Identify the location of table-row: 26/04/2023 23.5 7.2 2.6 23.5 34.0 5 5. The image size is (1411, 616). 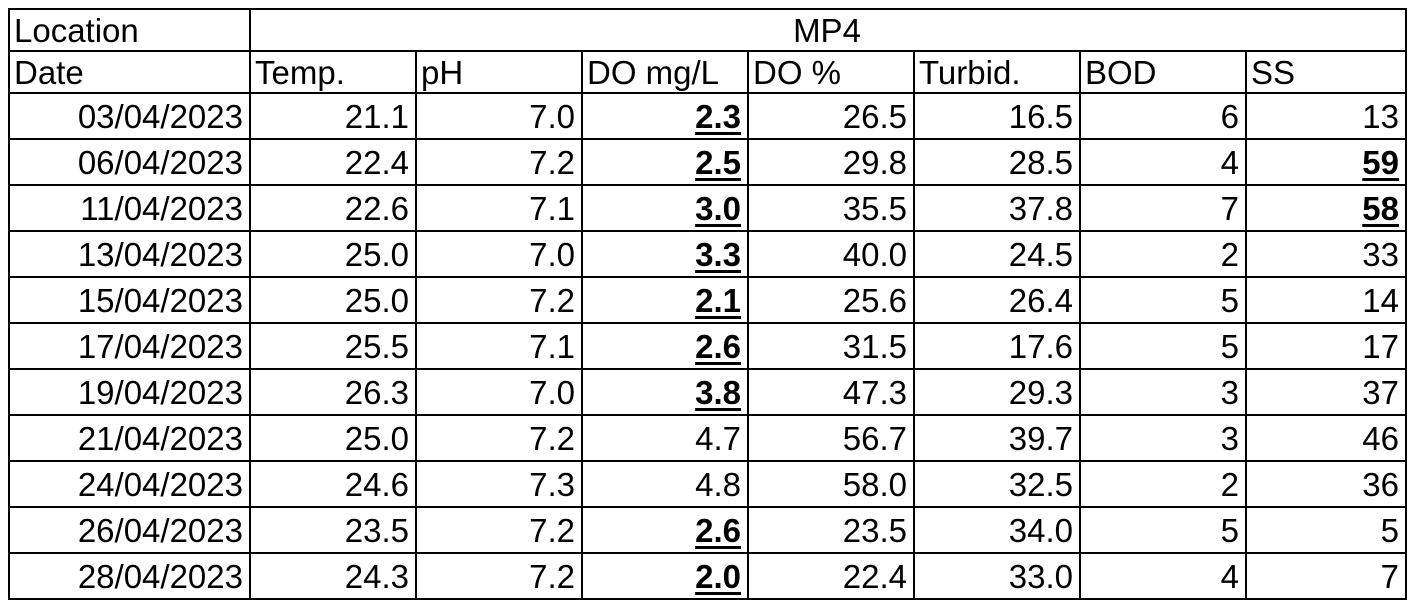
(707, 530).